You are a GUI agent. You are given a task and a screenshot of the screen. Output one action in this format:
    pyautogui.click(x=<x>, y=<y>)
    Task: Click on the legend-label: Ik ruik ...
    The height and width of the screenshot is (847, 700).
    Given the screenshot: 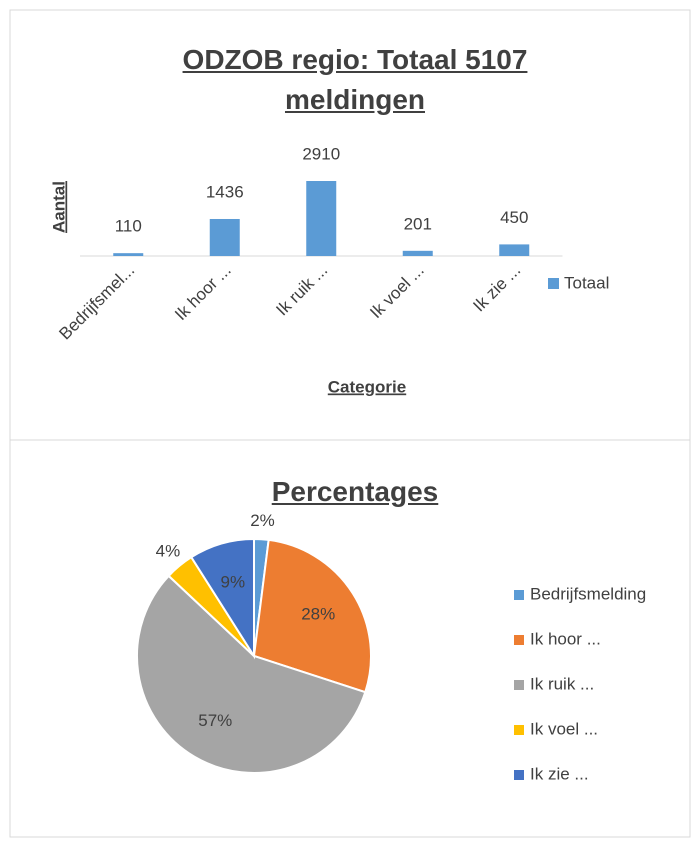 What is the action you would take?
    pyautogui.click(x=562, y=683)
    